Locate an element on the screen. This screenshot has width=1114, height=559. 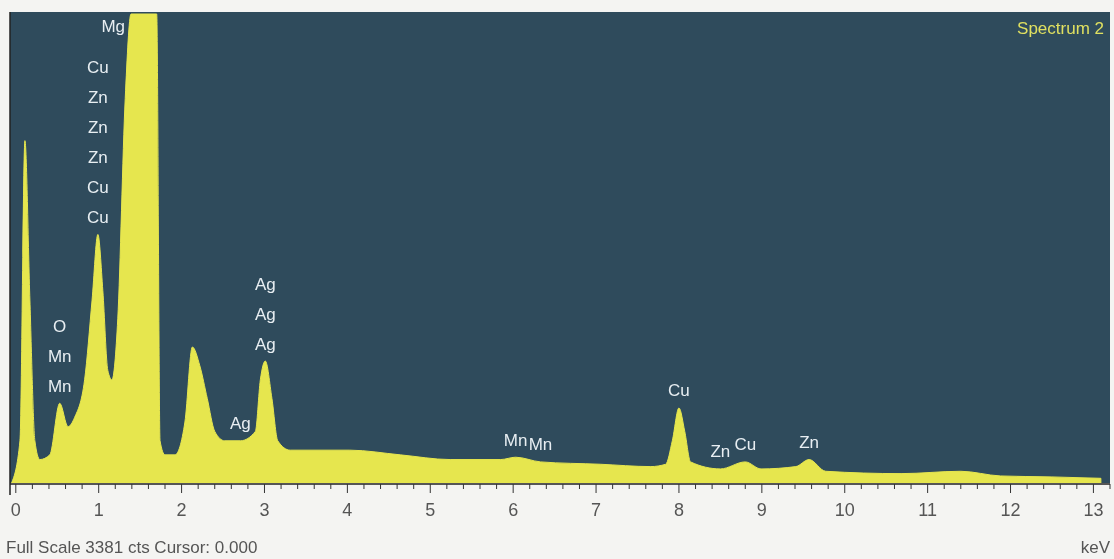
x-tick-label: 11 is located at coordinates (927, 510).